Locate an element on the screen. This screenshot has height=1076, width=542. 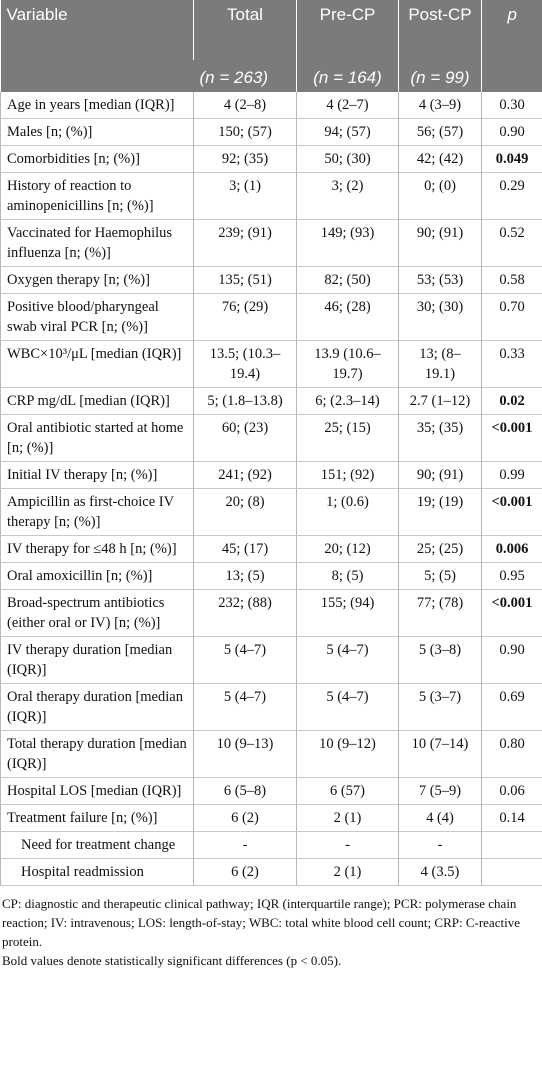
header-cell: Post-CP is located at coordinates (440, 30).